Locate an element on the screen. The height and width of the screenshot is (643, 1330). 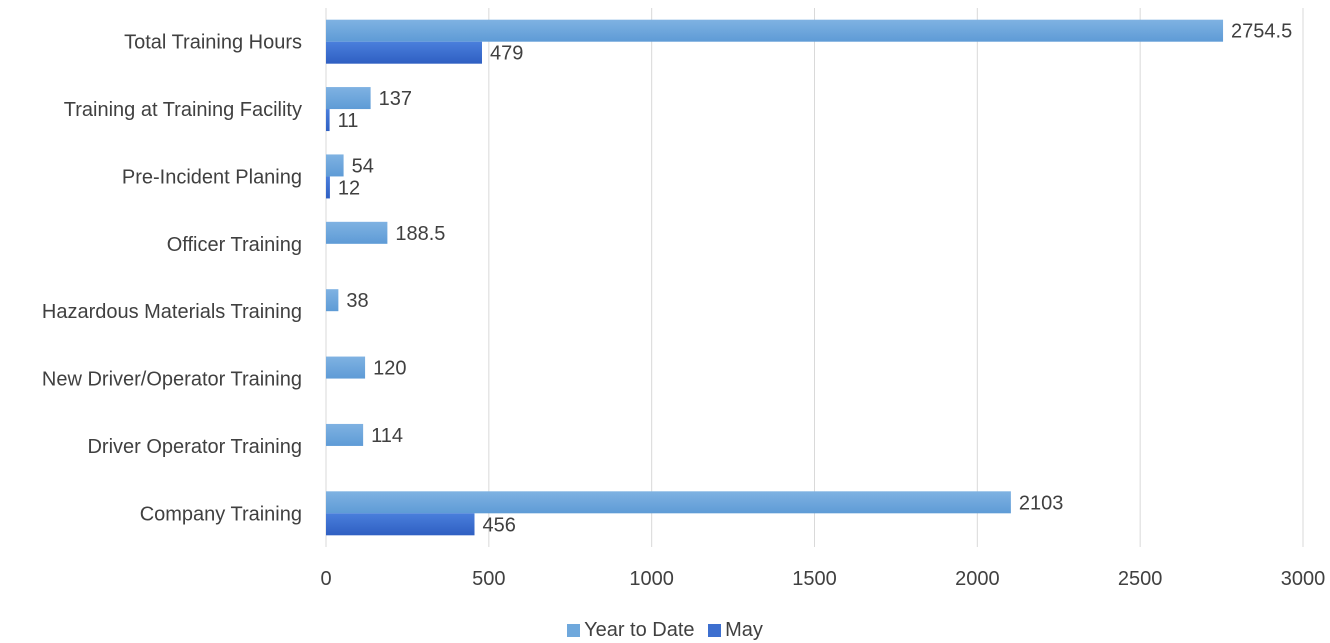
value-axis-labels: 0 500 1000 1500 2000 2500 3000 is located at coordinates (822, 579).